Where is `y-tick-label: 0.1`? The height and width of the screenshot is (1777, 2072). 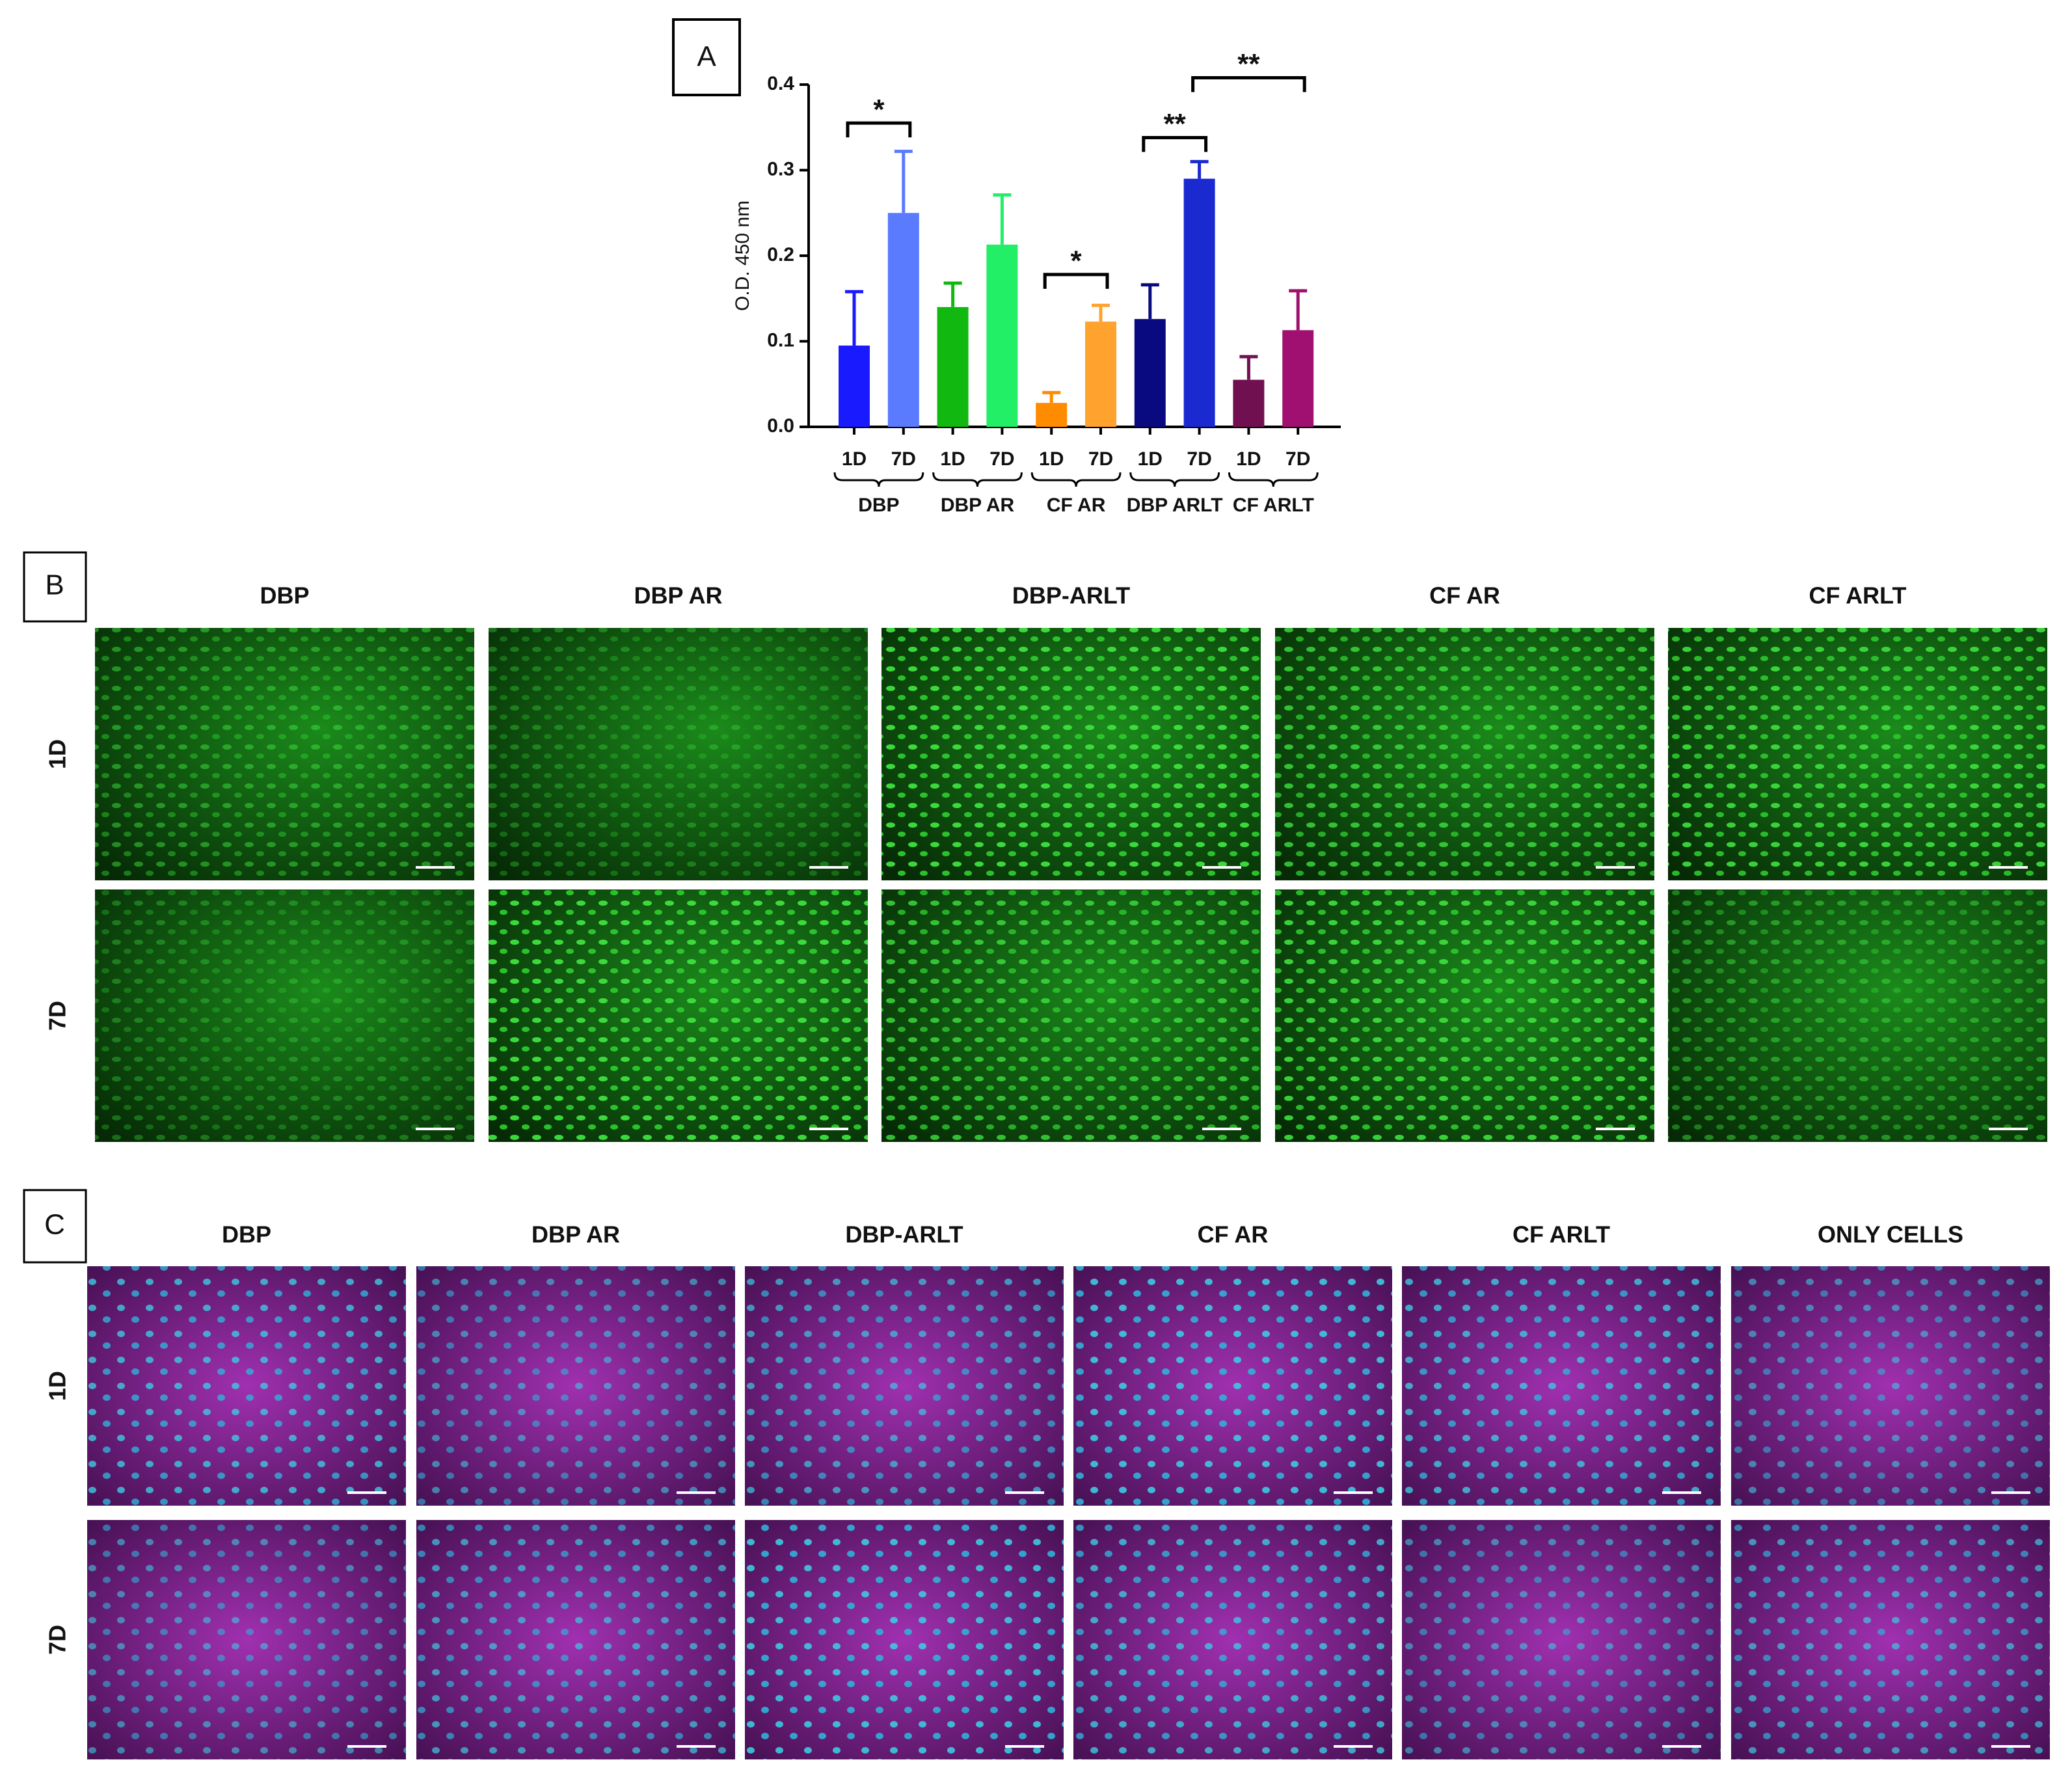 y-tick-label: 0.1 is located at coordinates (780, 340).